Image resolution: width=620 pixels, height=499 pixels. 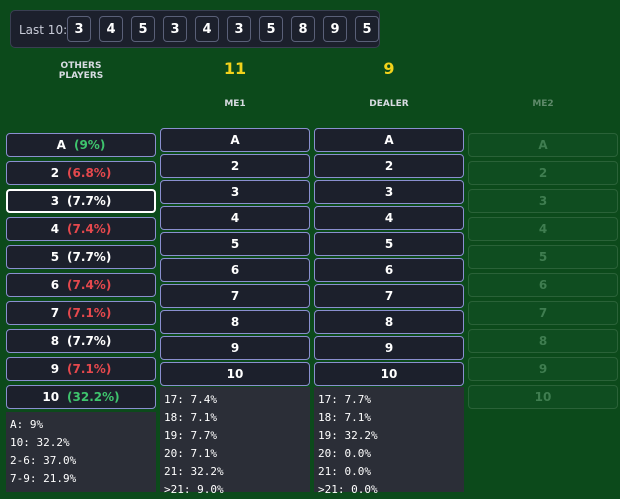 I want to click on stat-line: 20: 7.1%, so click(x=190, y=453).